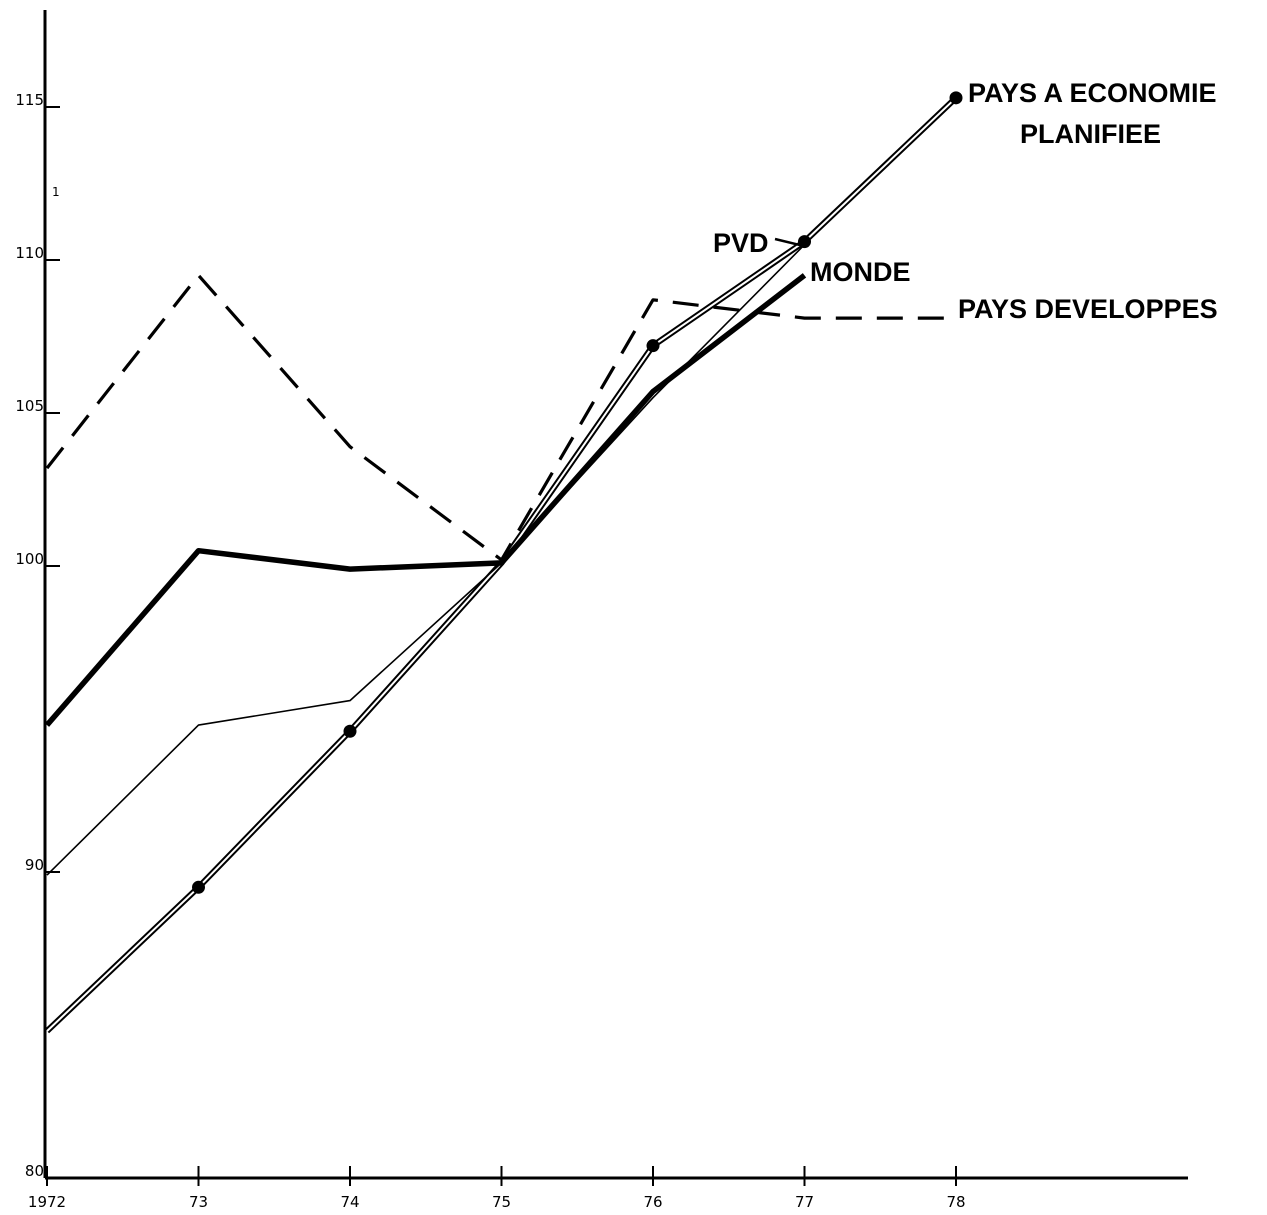 Image resolution: width=1267 pixels, height=1215 pixels. Describe the element at coordinates (1090, 134) in the screenshot. I see `series-label-planifiee-line2: PLANIFIEE` at that location.